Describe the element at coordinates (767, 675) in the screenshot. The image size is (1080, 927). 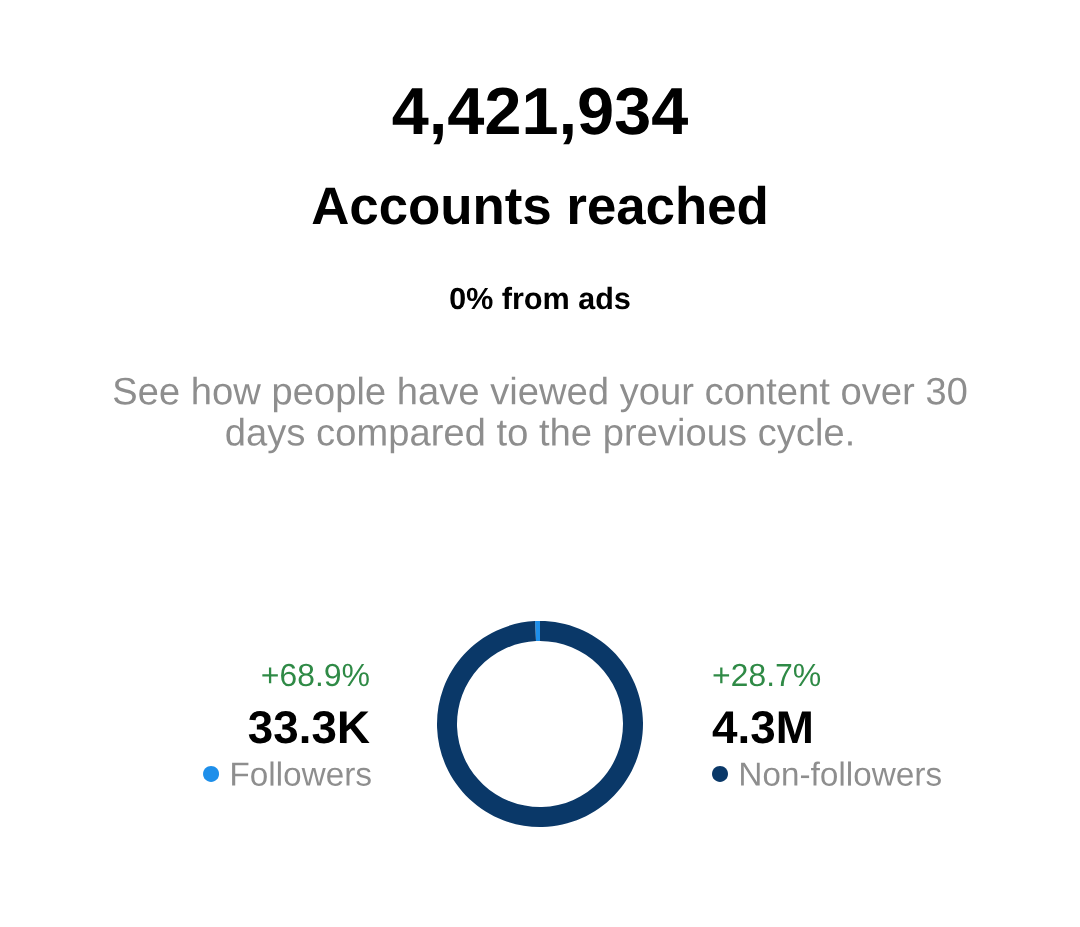
I see `text: +28.7%` at that location.